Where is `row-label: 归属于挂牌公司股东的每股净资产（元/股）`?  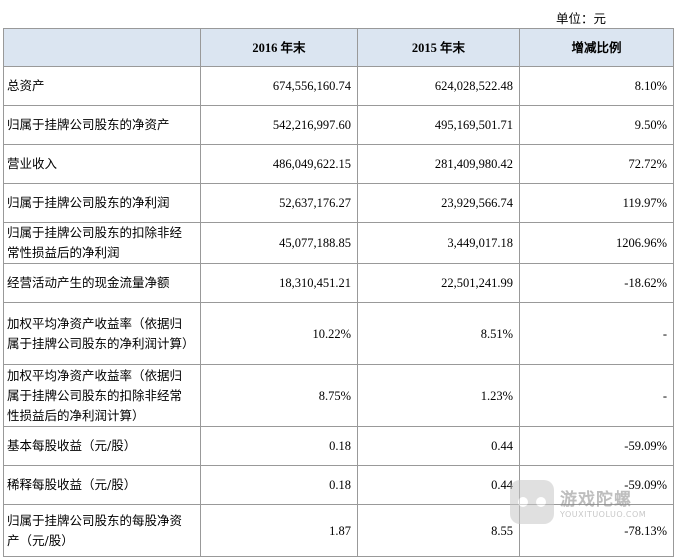 row-label: 归属于挂牌公司股东的每股净资产（元/股） is located at coordinates (102, 530).